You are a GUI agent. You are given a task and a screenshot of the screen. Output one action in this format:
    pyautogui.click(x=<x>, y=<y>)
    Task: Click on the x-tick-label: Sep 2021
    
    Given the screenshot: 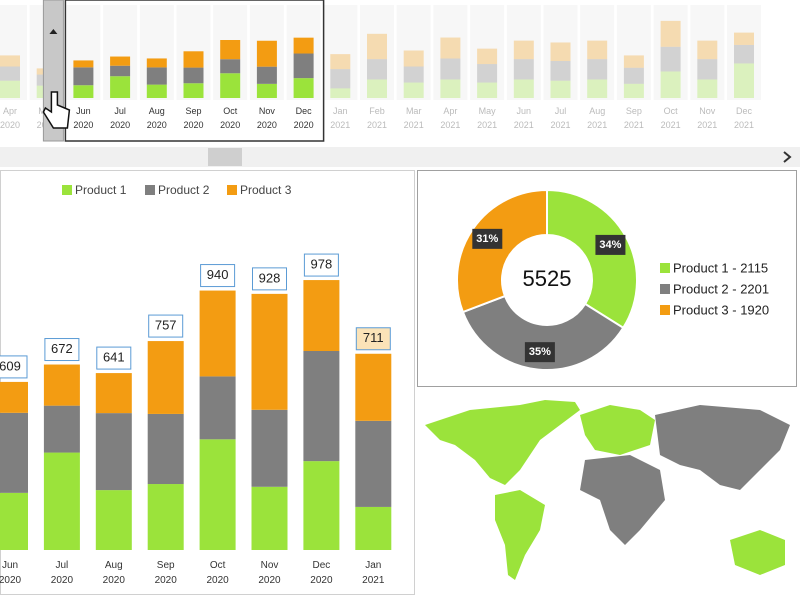 What is the action you would take?
    pyautogui.click(x=634, y=118)
    